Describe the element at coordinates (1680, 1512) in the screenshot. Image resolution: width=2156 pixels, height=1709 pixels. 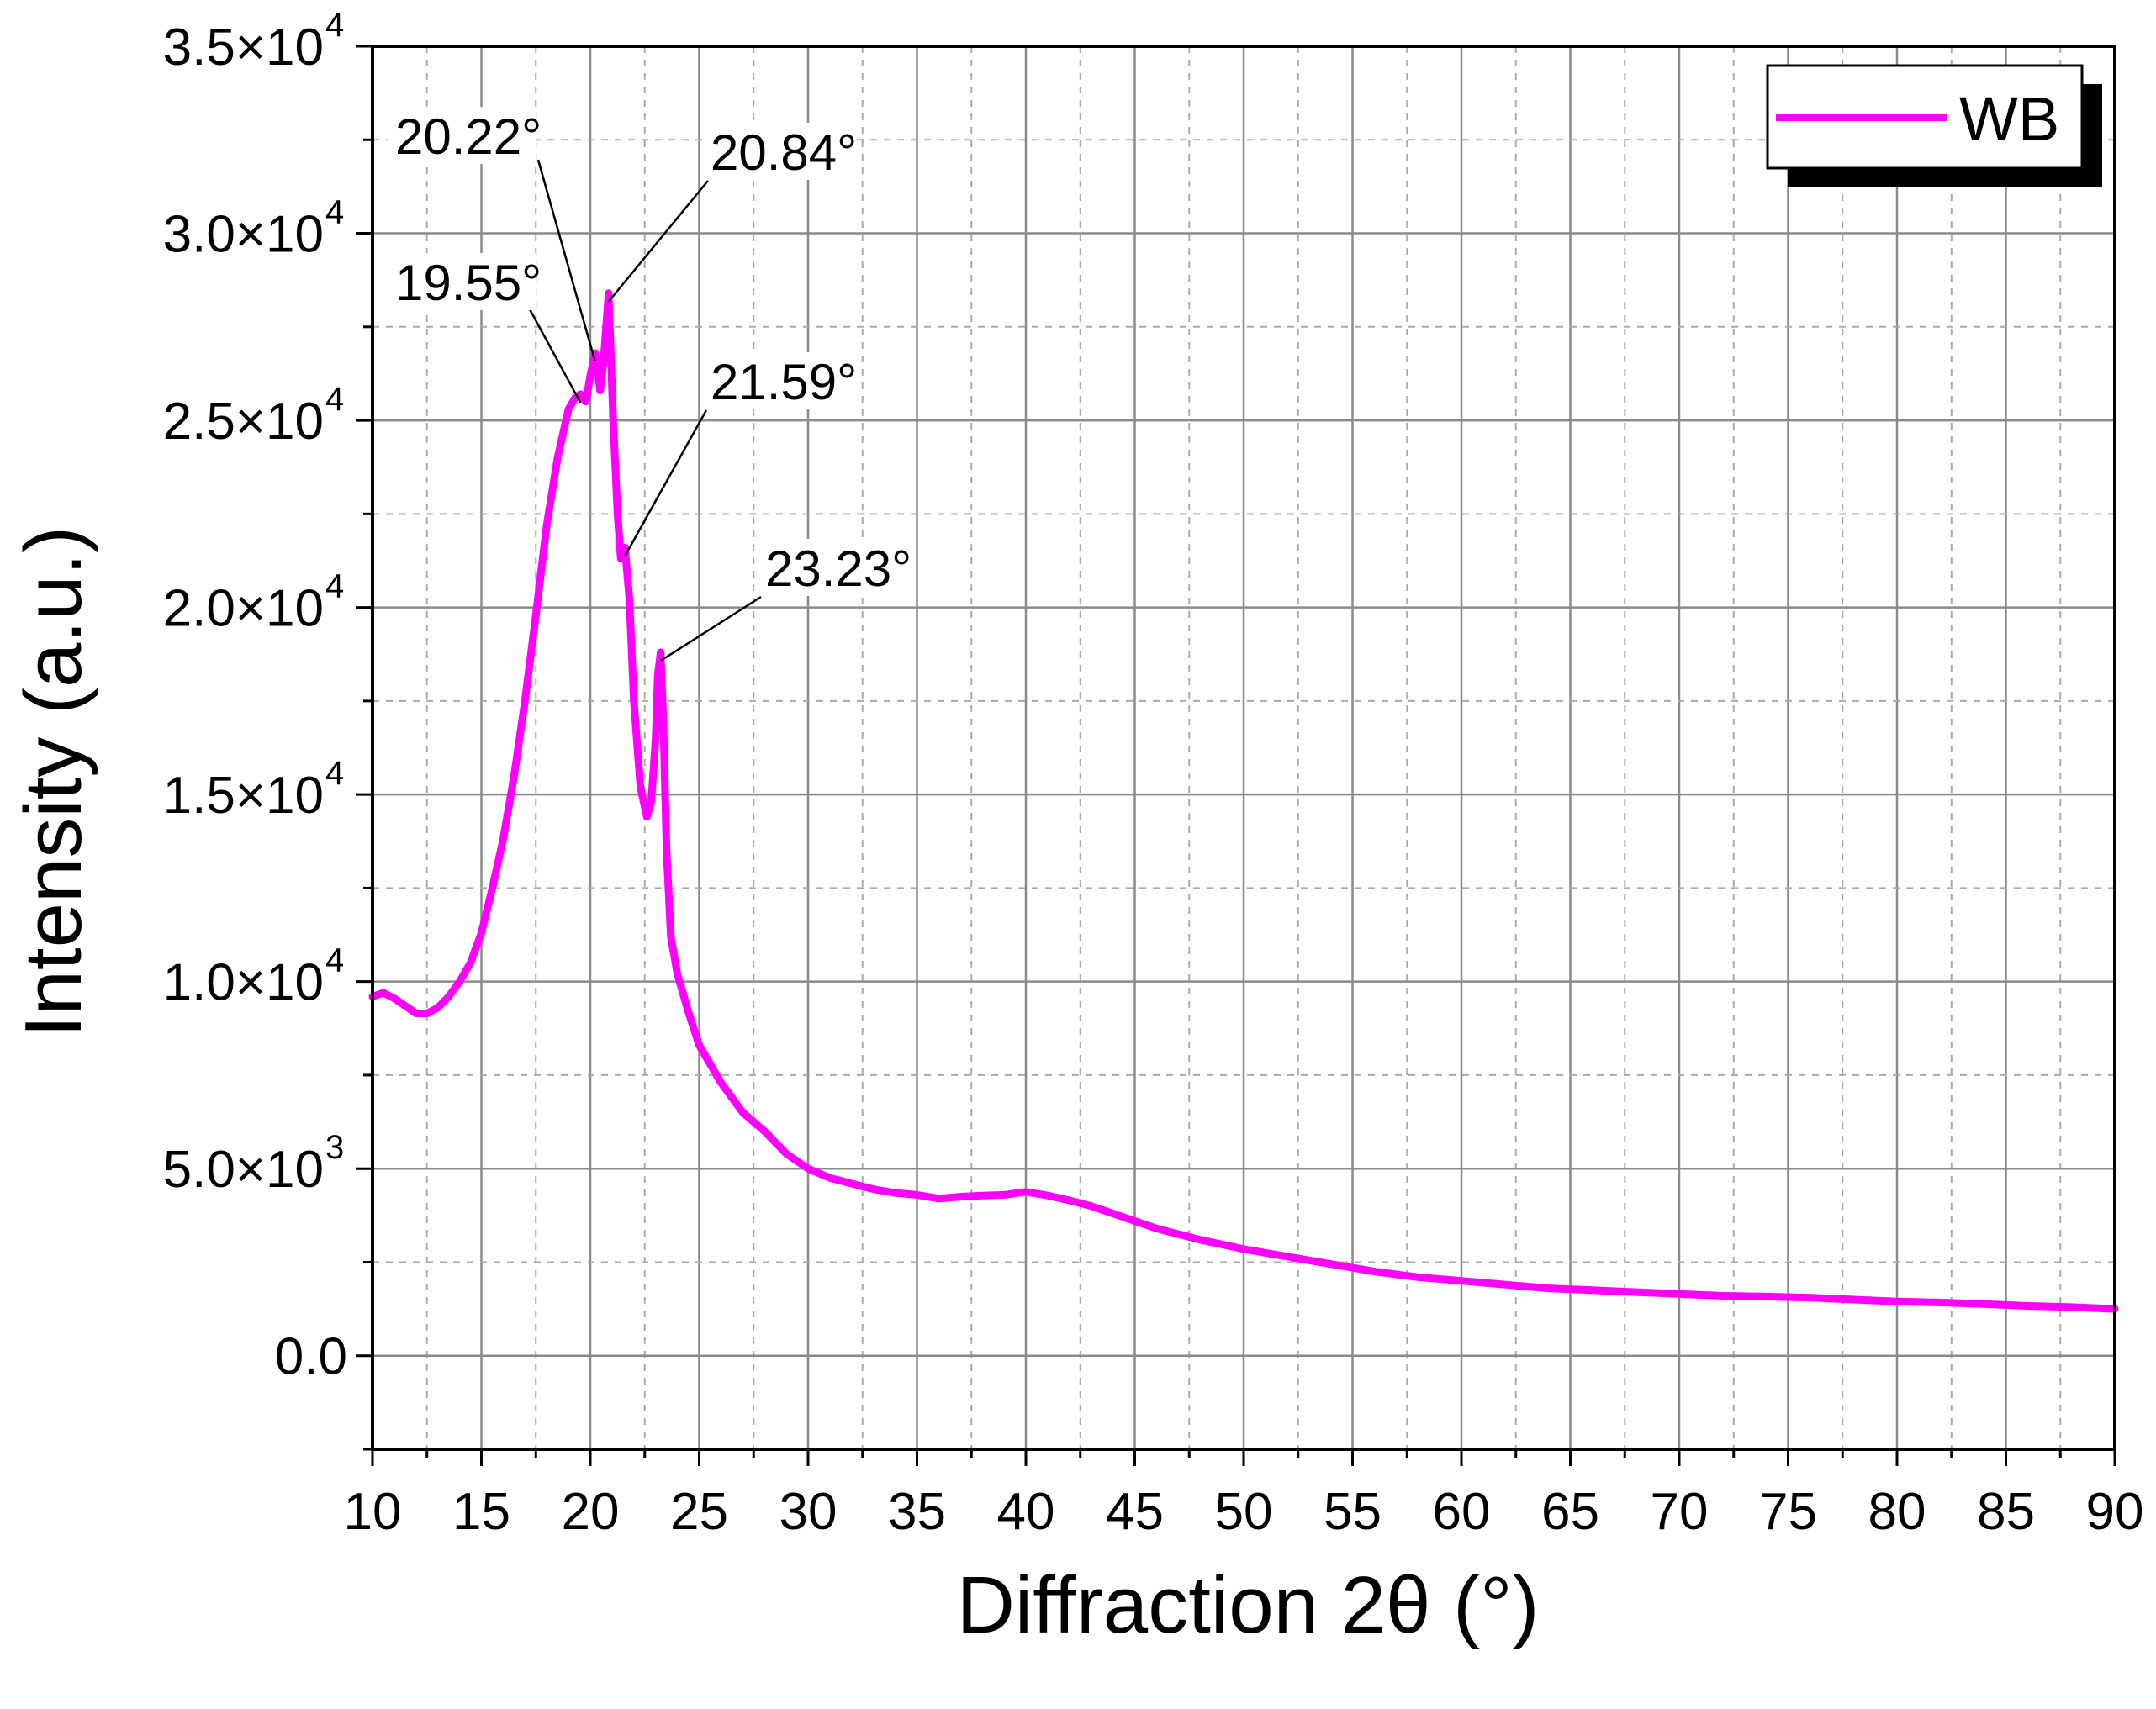
I see `x-tick-label: 70` at that location.